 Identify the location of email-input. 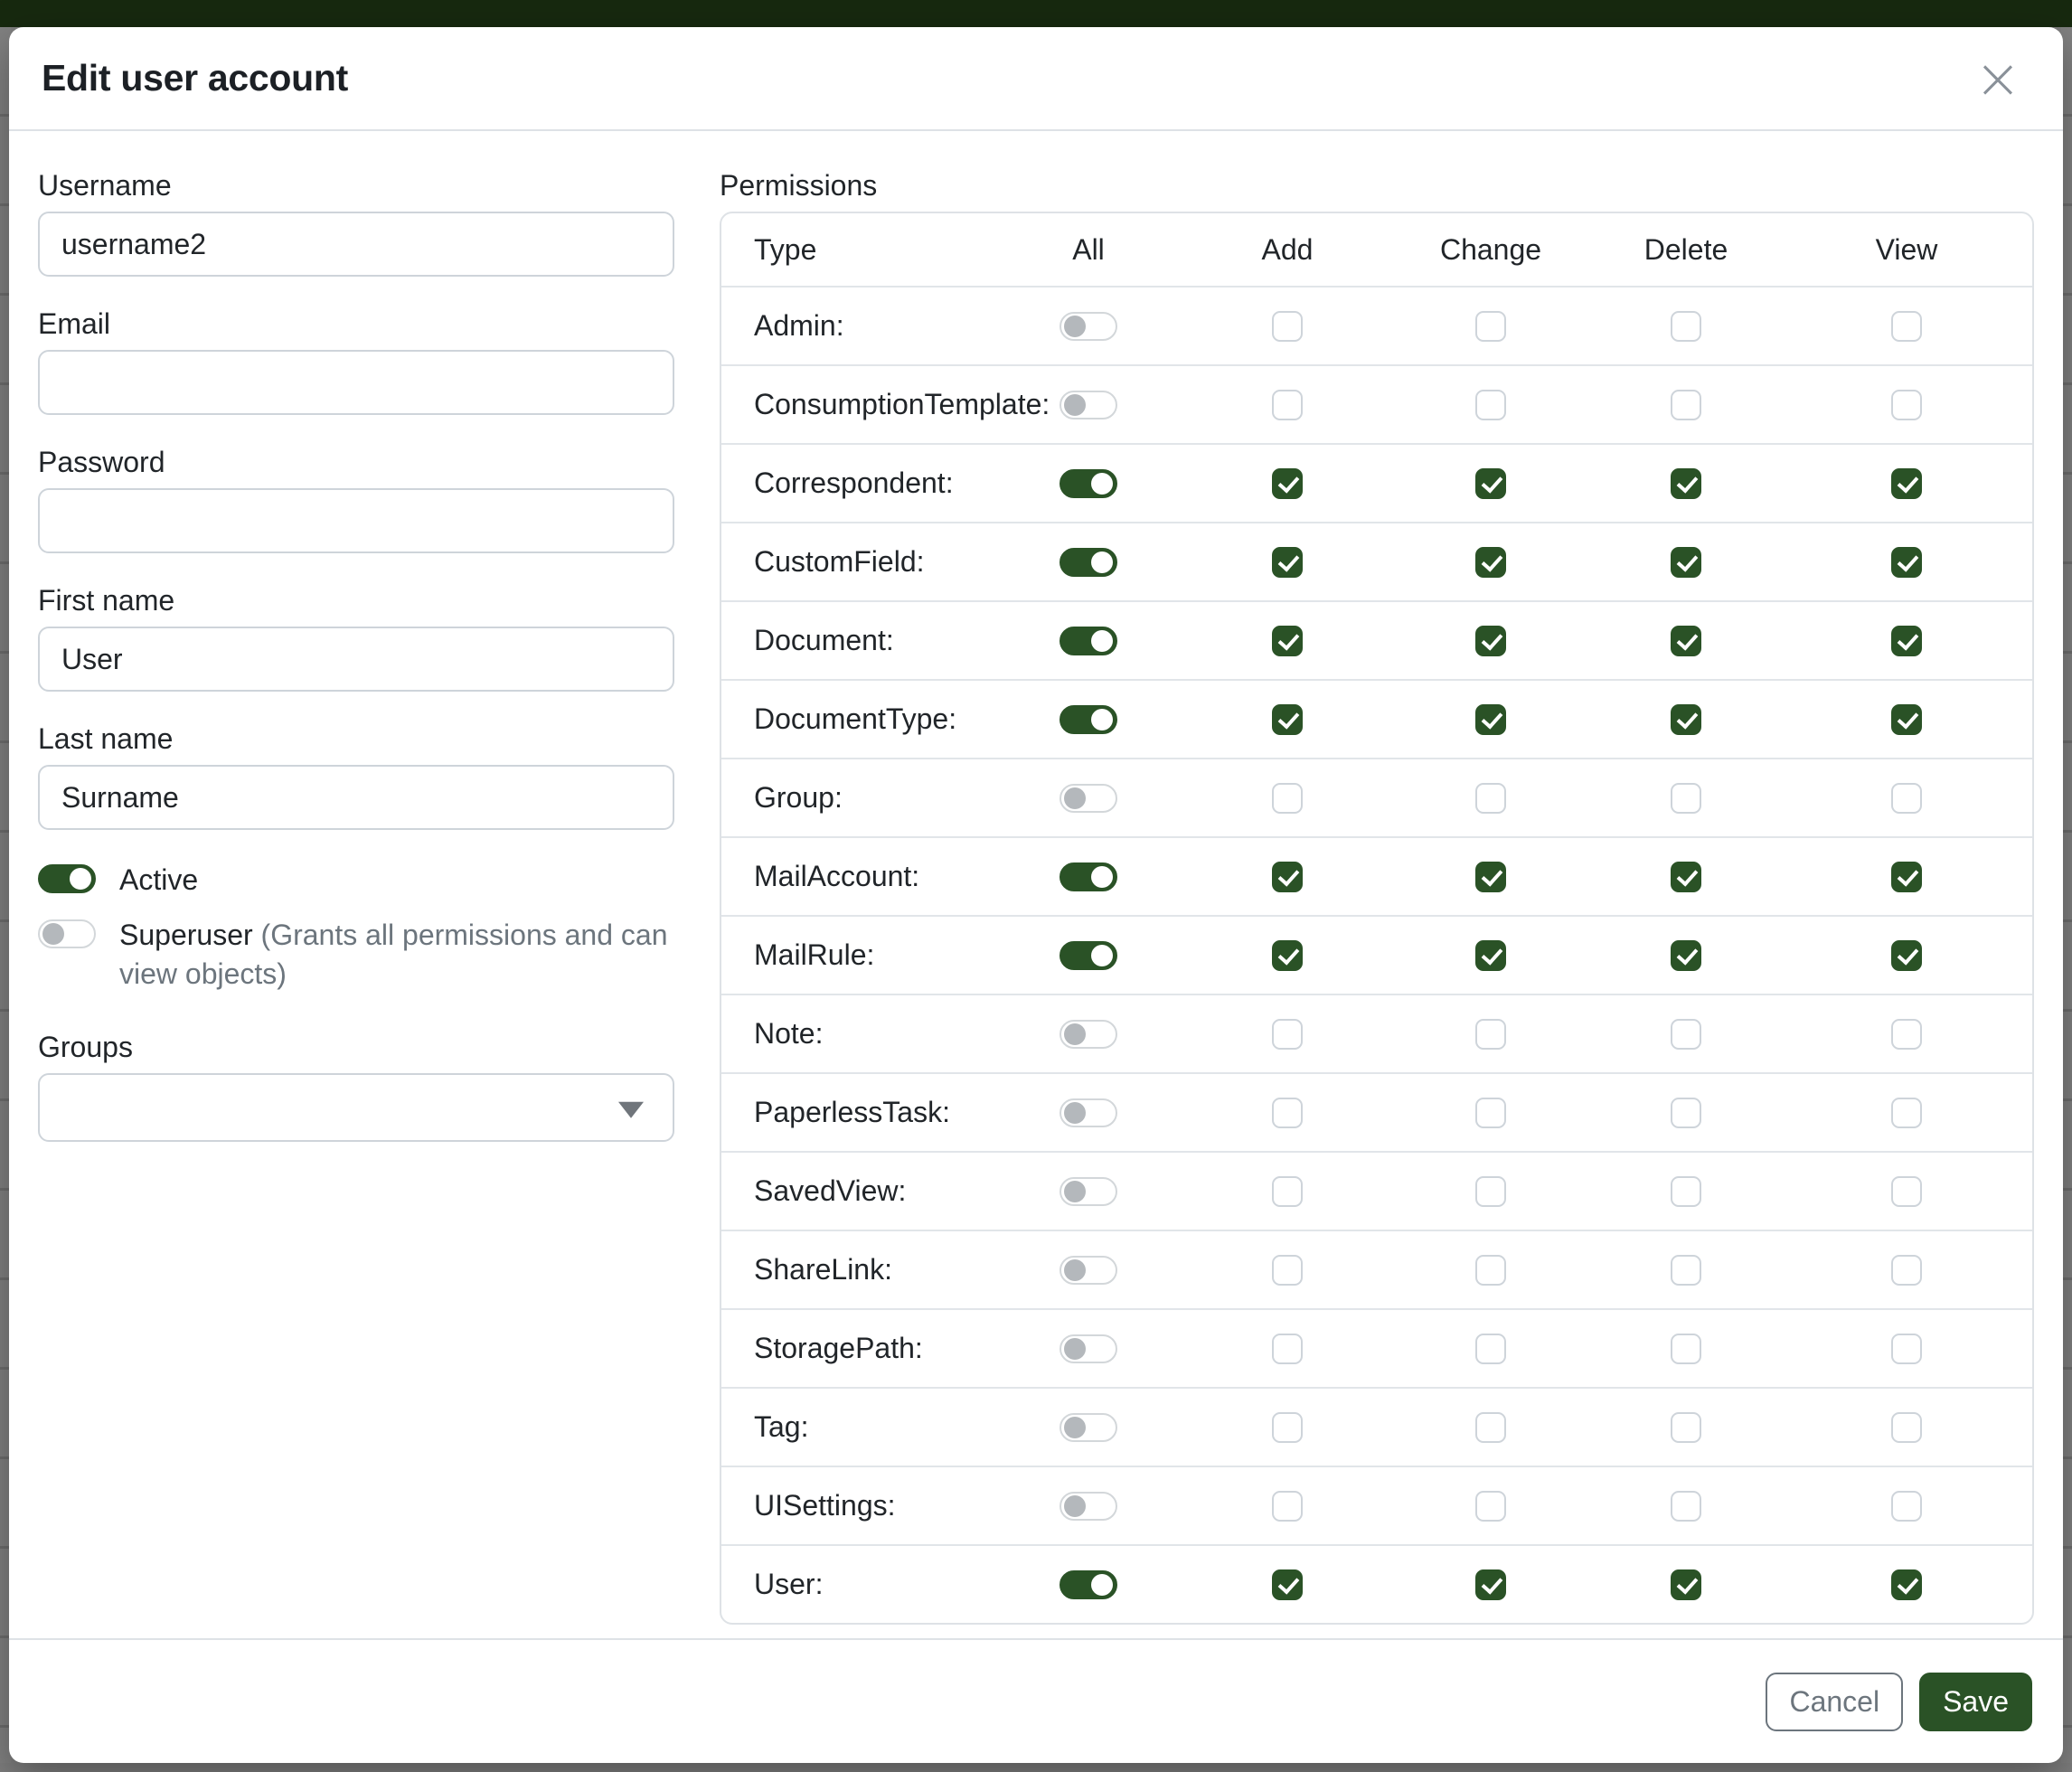
(356, 382).